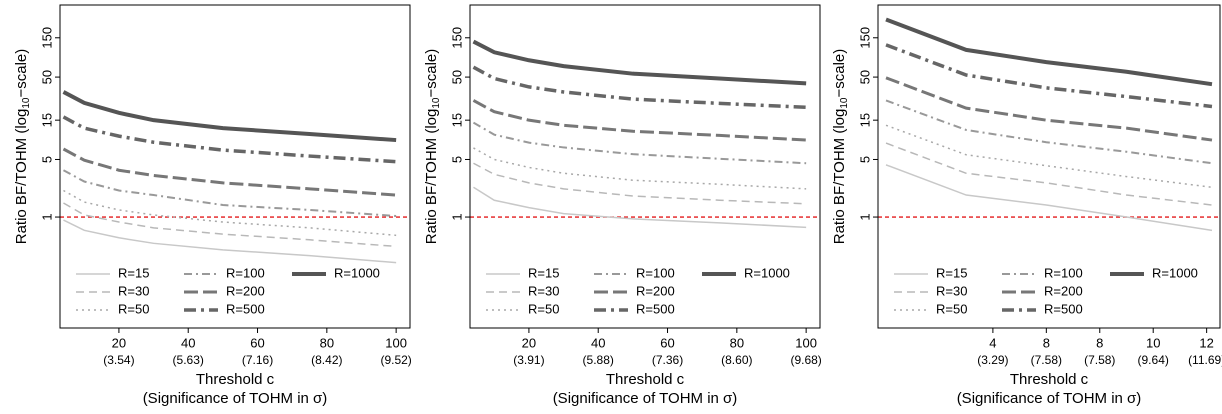 Image resolution: width=1222 pixels, height=414 pixels. Describe the element at coordinates (598, 360) in the screenshot. I see `x-tick-sigma: (5.88)` at that location.